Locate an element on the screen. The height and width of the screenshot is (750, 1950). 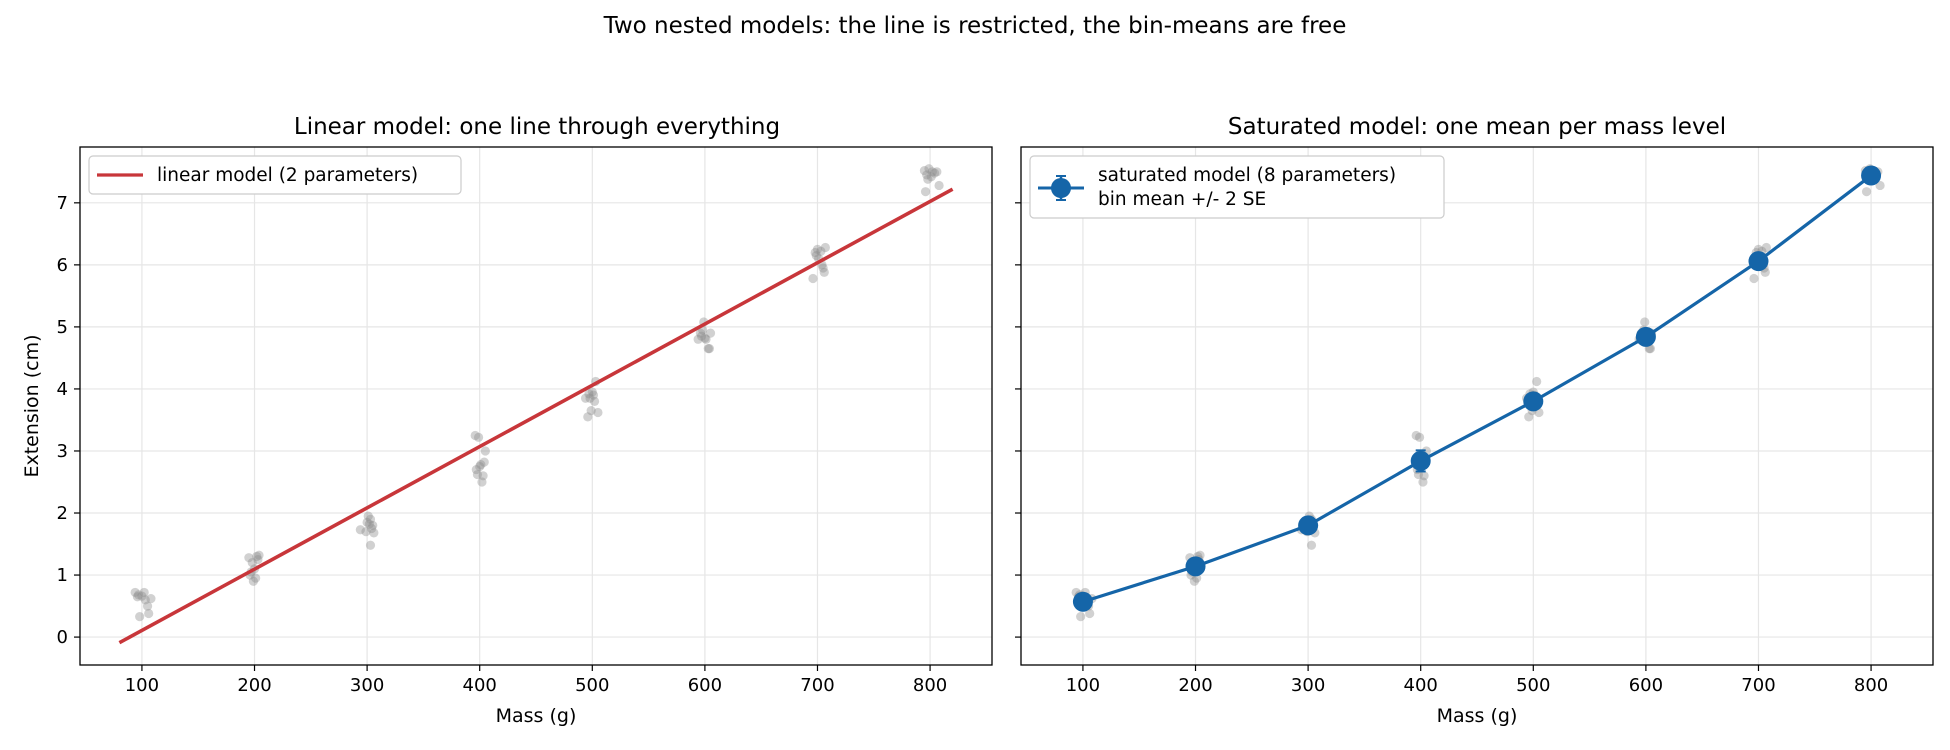
y-tick-label: 1 is located at coordinates (62, 575).